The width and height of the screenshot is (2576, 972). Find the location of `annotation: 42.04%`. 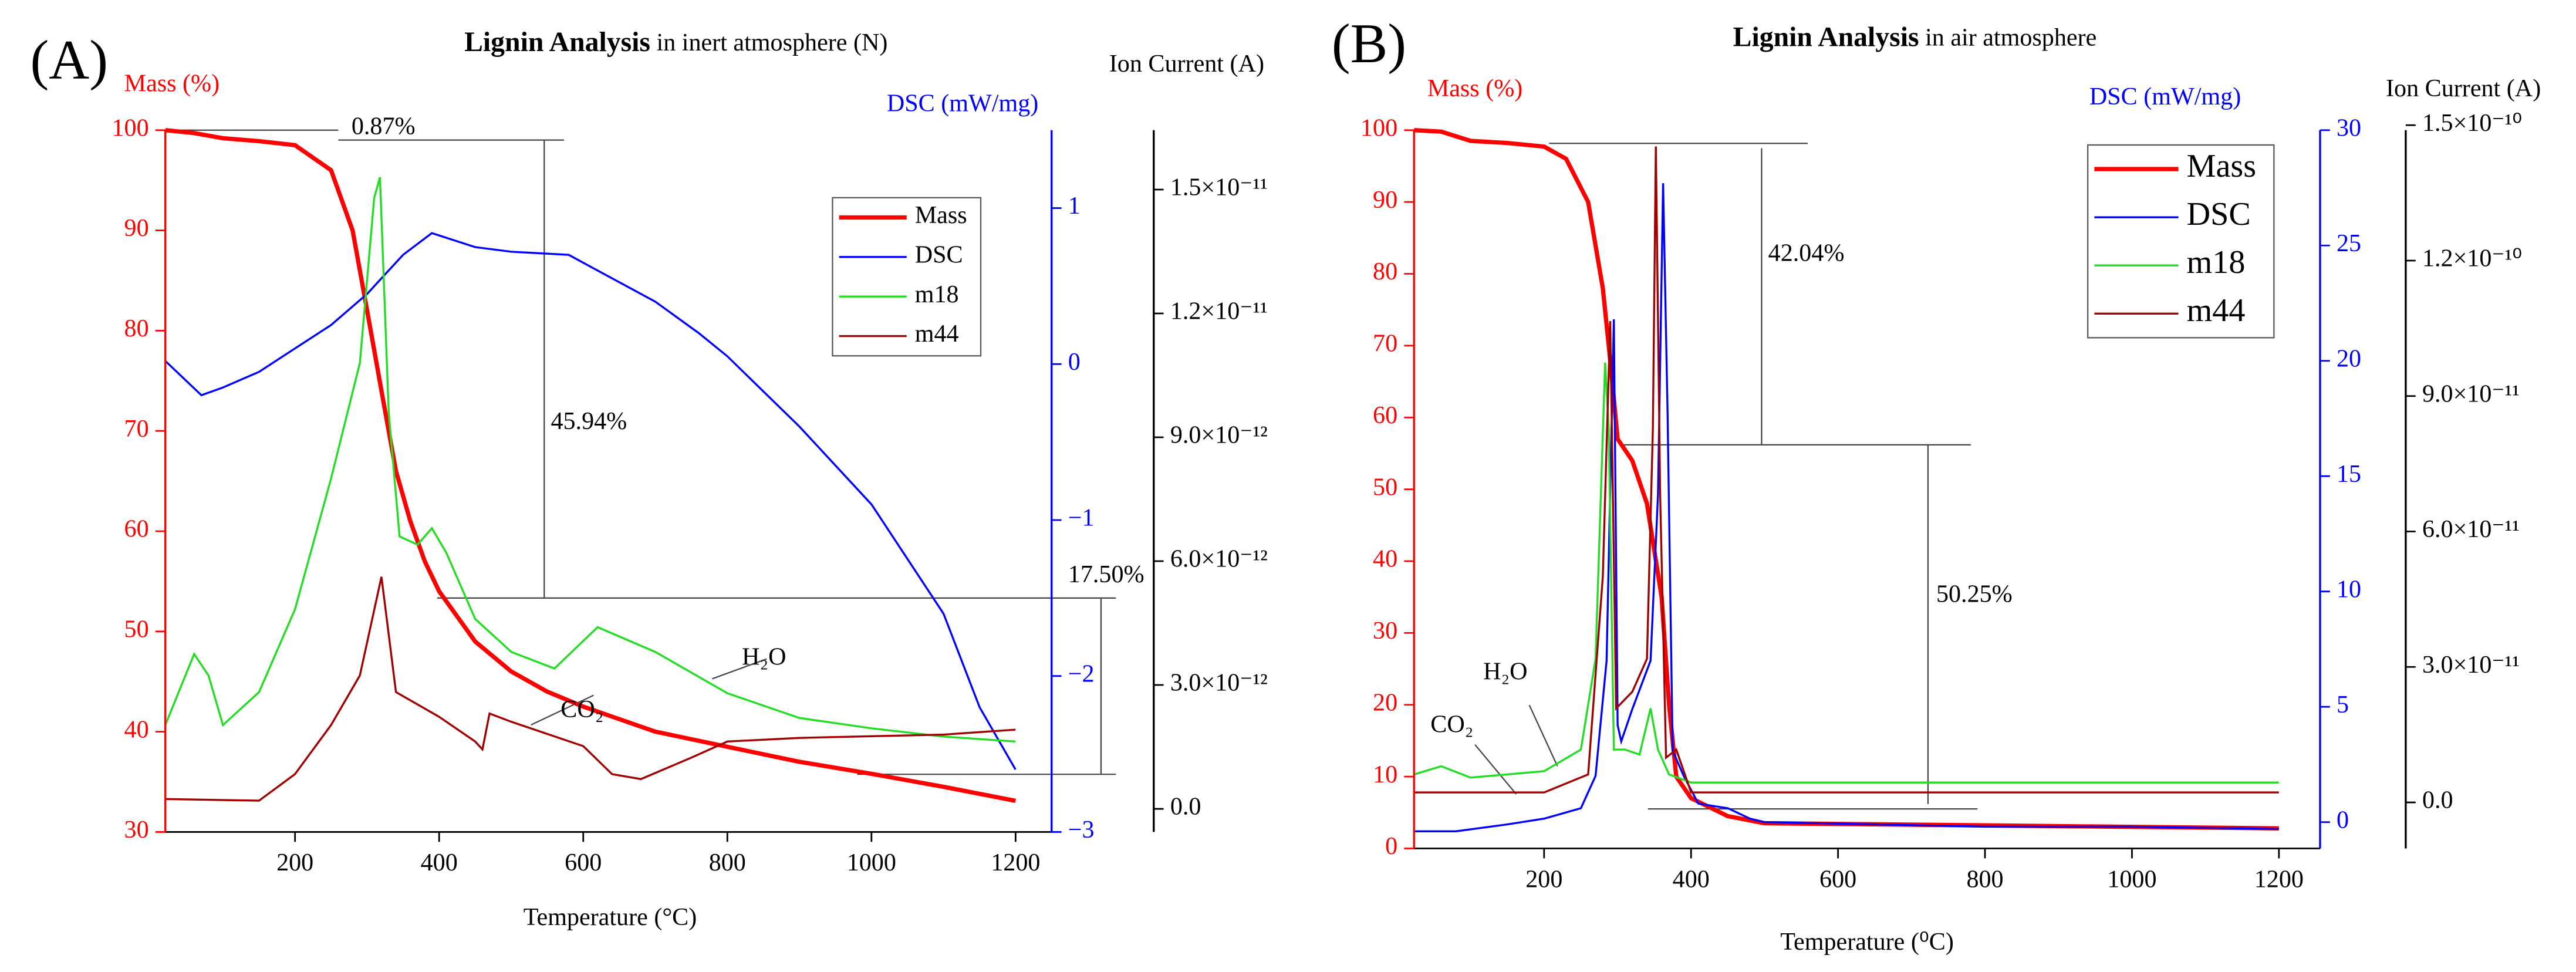

annotation: 42.04% is located at coordinates (1806, 253).